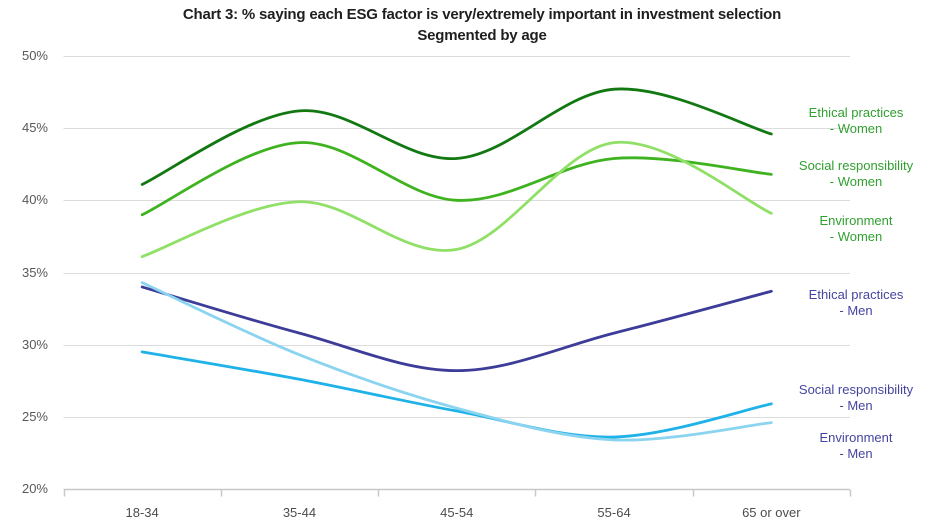 The width and height of the screenshot is (934, 531). Describe the element at coordinates (456, 136) in the screenshot. I see `series-line-ethical-practices-women` at that location.